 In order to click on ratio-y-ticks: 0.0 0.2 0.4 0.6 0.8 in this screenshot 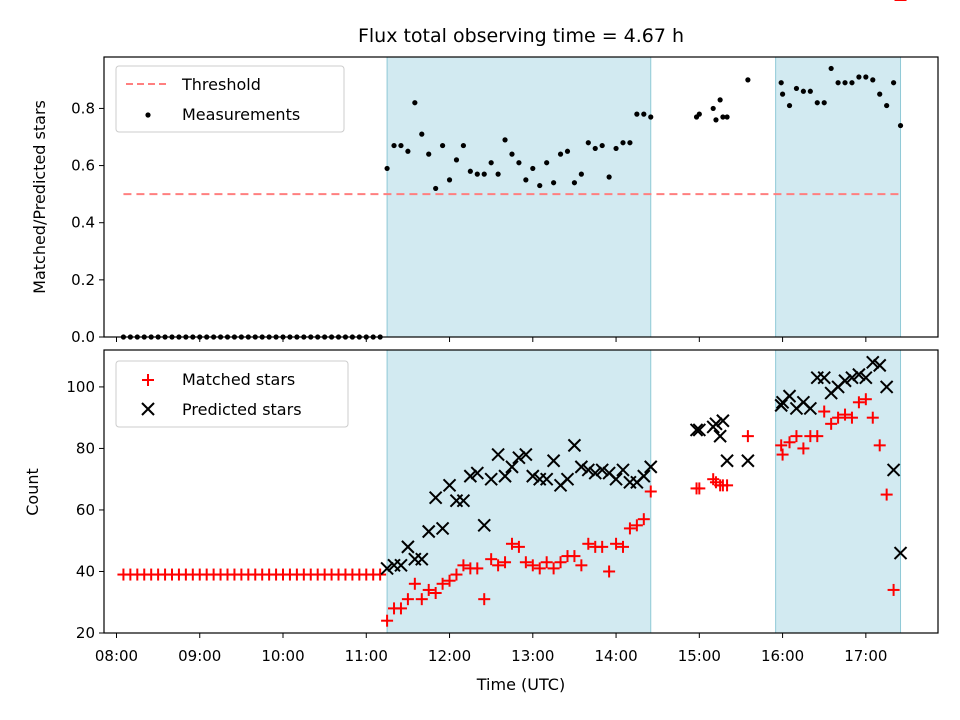, I will do `click(87, 222)`.